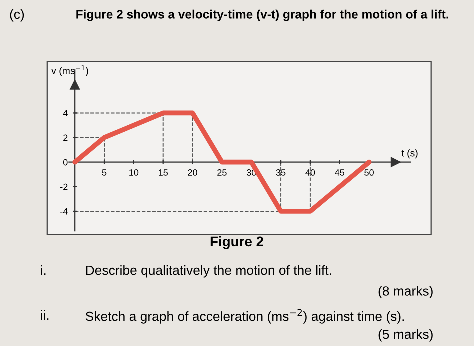 The height and width of the screenshot is (346, 474). I want to click on x-tick-label: 20, so click(193, 173).